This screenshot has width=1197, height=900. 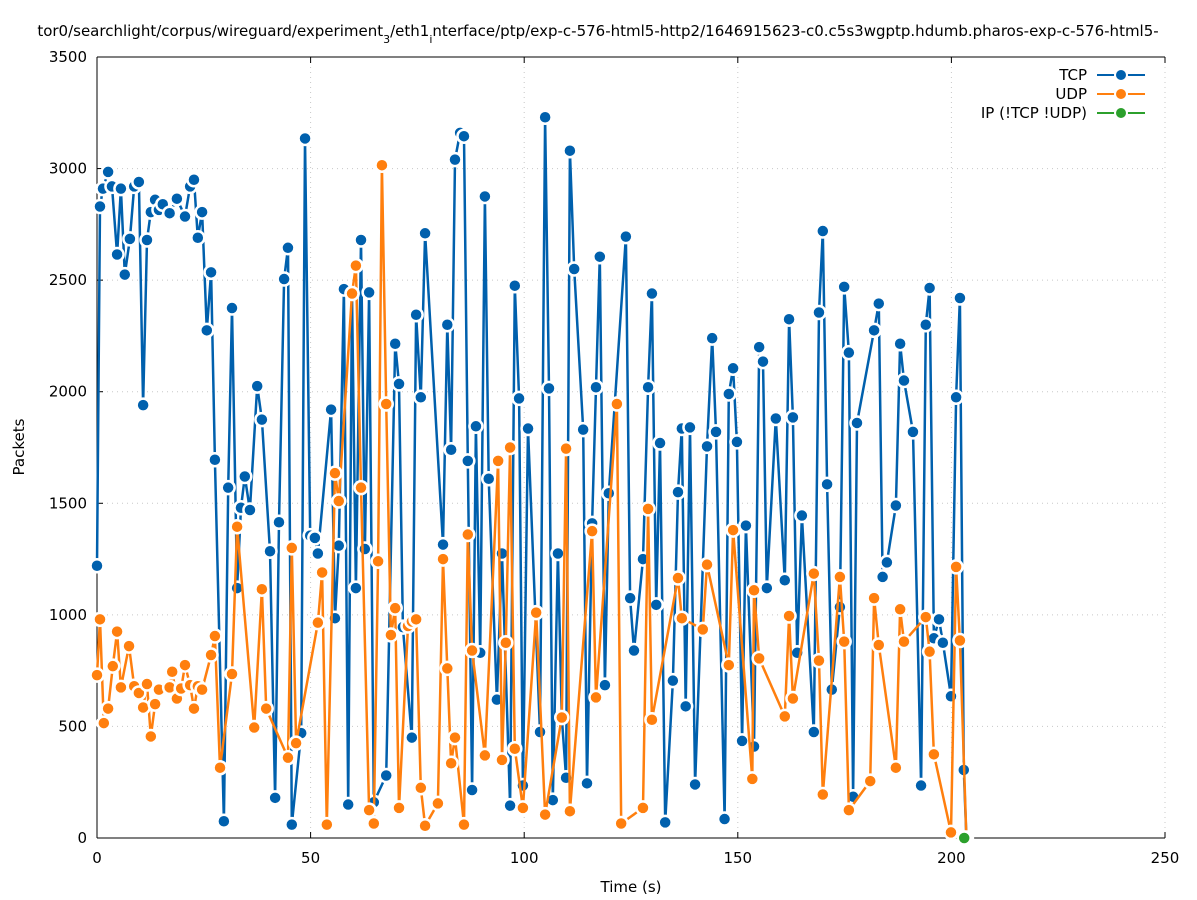 What do you see at coordinates (72, 726) in the screenshot?
I see `y-tick-label: 500` at bounding box center [72, 726].